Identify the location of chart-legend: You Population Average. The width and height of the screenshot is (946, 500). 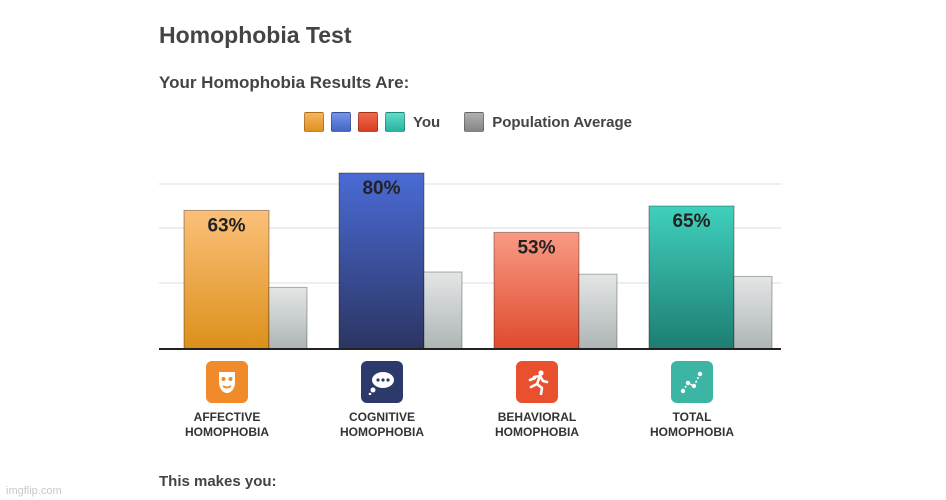
(480, 122).